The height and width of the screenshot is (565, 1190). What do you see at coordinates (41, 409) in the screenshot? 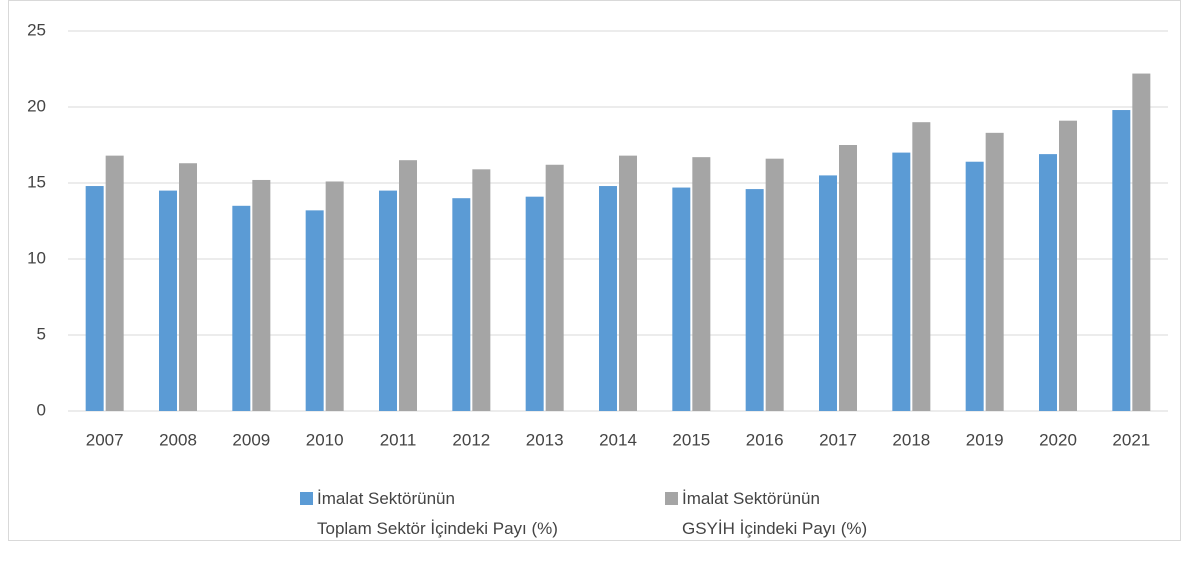
I see `y-tick-label: 0` at bounding box center [41, 409].